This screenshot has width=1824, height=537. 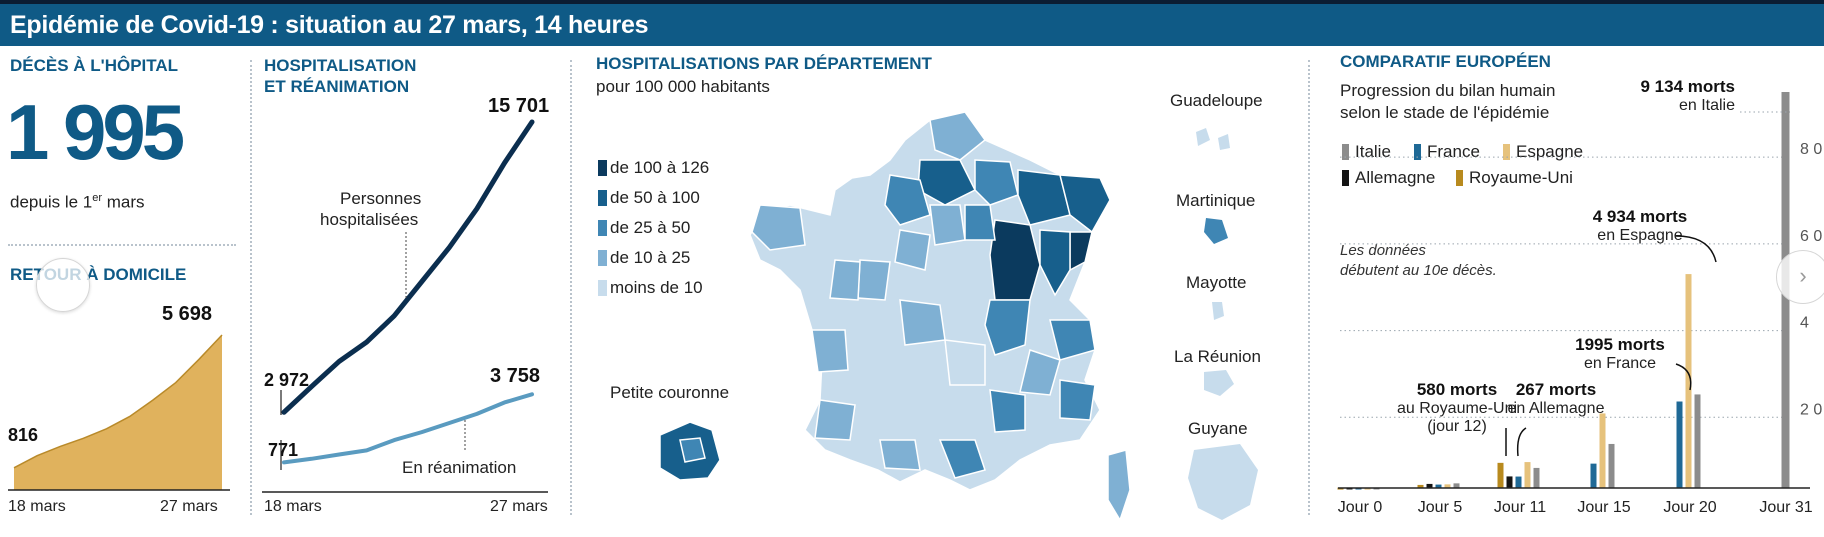 What do you see at coordinates (1216, 100) in the screenshot?
I see `overseas-label: Guadeloupe` at bounding box center [1216, 100].